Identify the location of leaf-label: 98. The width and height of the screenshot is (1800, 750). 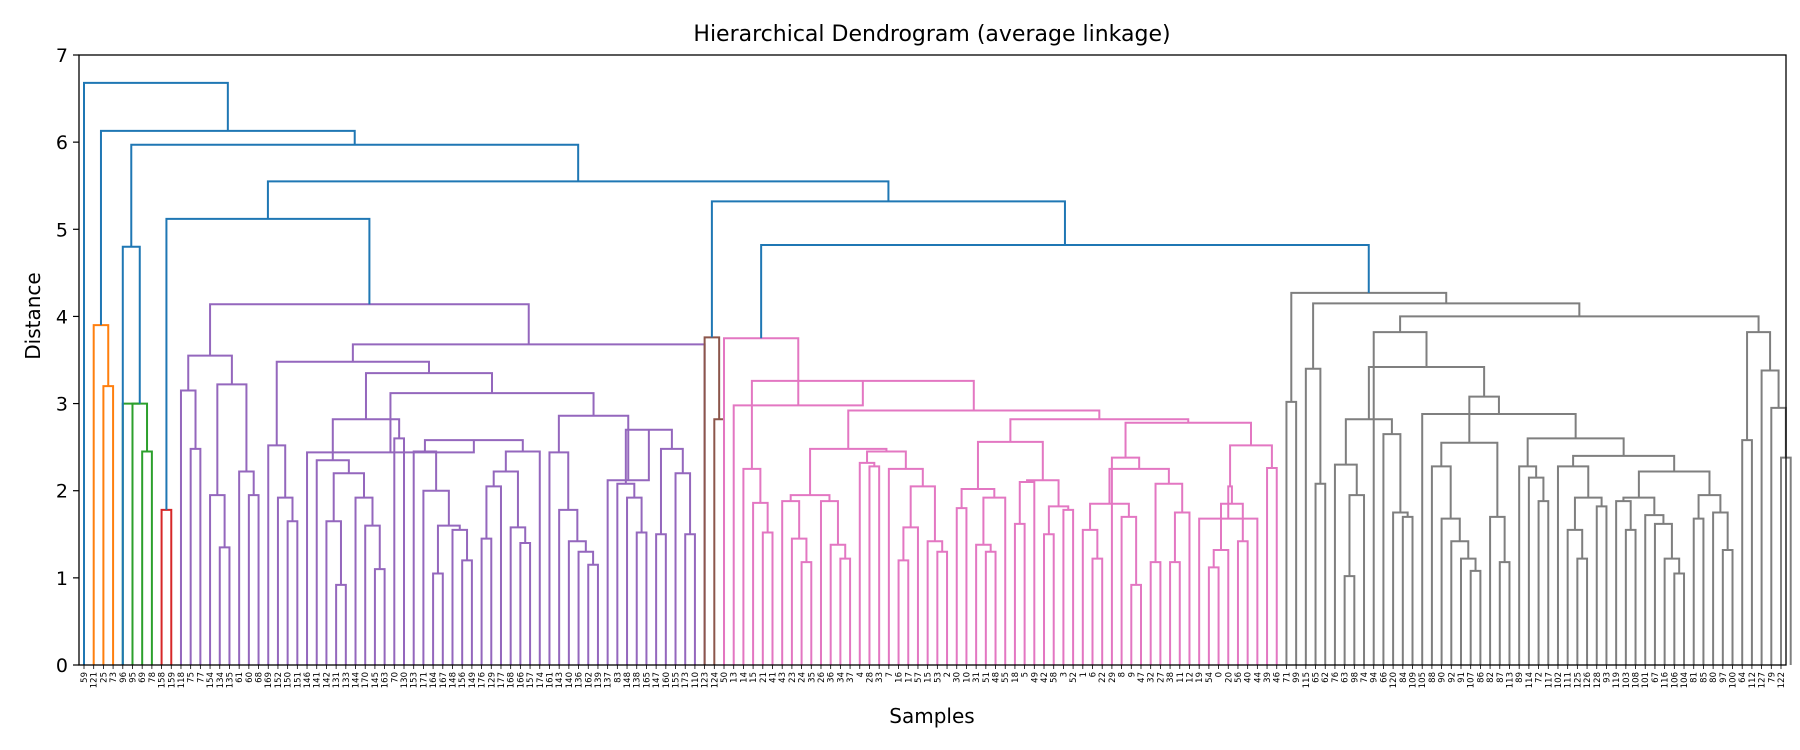
(1355, 677).